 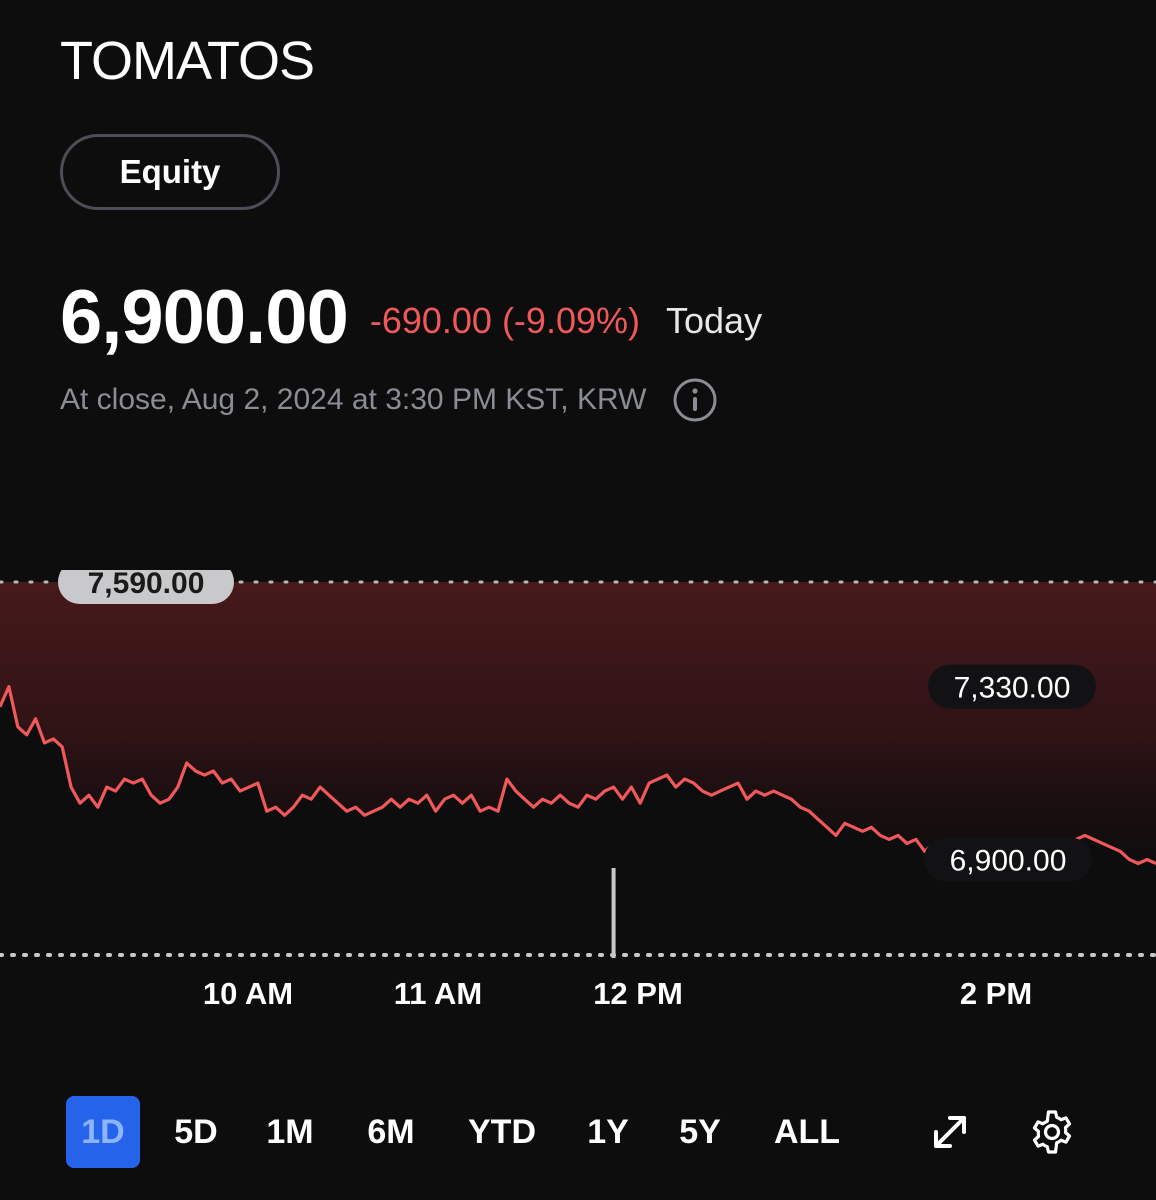 What do you see at coordinates (187, 61) in the screenshot?
I see `ticker-title: TOMATOS` at bounding box center [187, 61].